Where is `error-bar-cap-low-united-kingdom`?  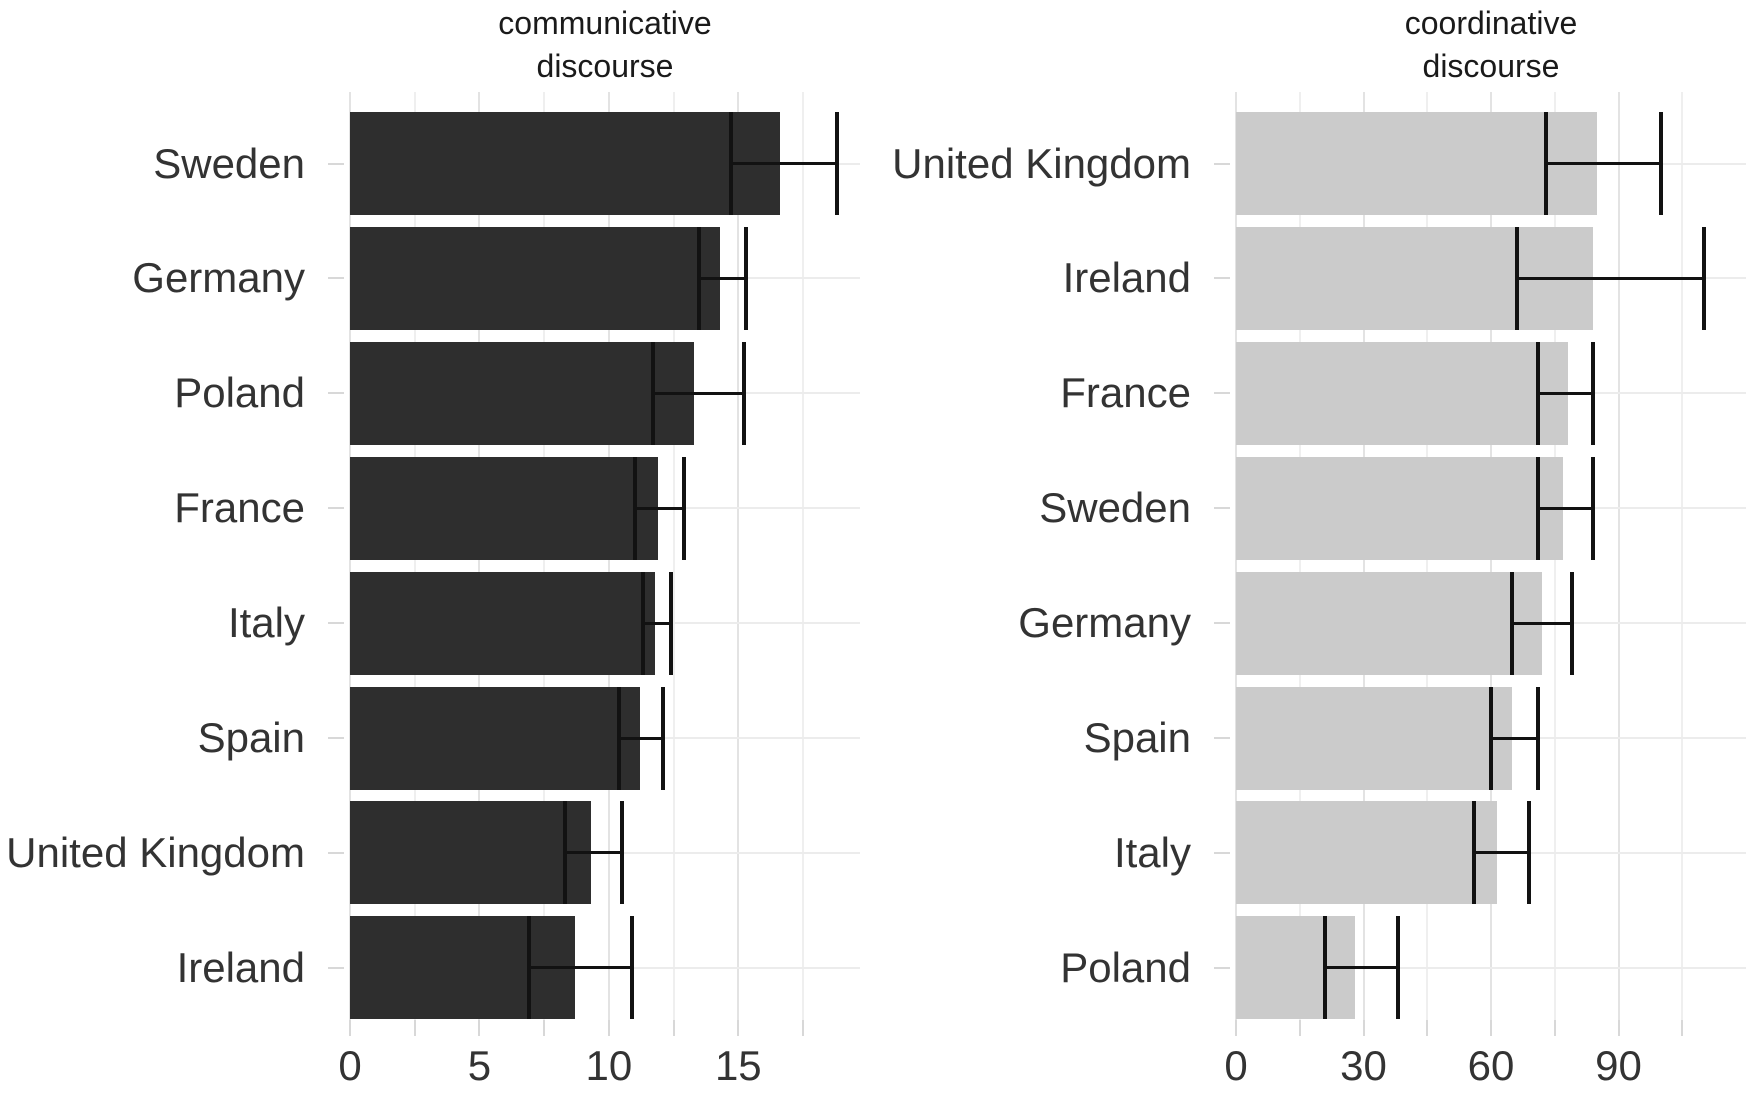 error-bar-cap-low-united-kingdom is located at coordinates (1546, 163).